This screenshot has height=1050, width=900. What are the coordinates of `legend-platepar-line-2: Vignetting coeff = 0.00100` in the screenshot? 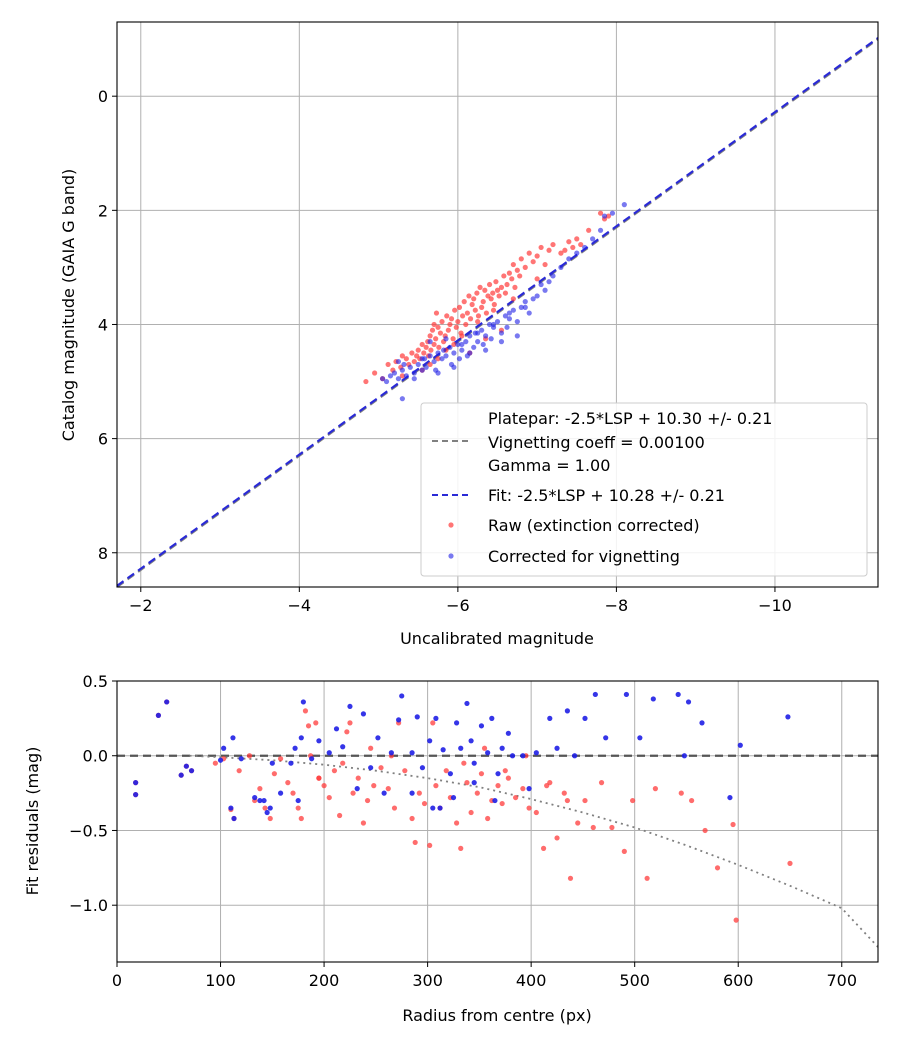 It's located at (596, 442).